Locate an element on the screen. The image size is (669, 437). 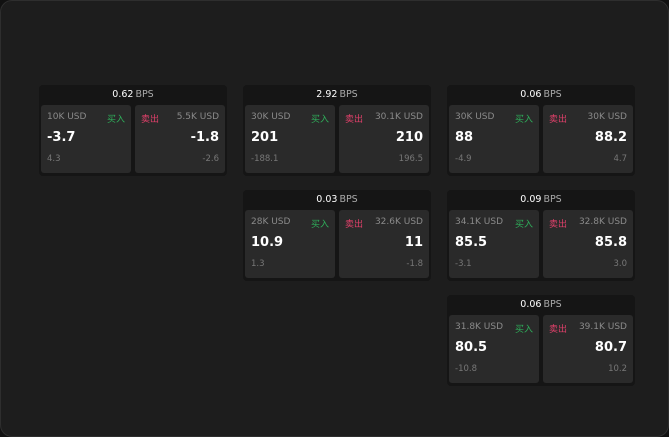
bid-price: -3.7 is located at coordinates (61, 137).